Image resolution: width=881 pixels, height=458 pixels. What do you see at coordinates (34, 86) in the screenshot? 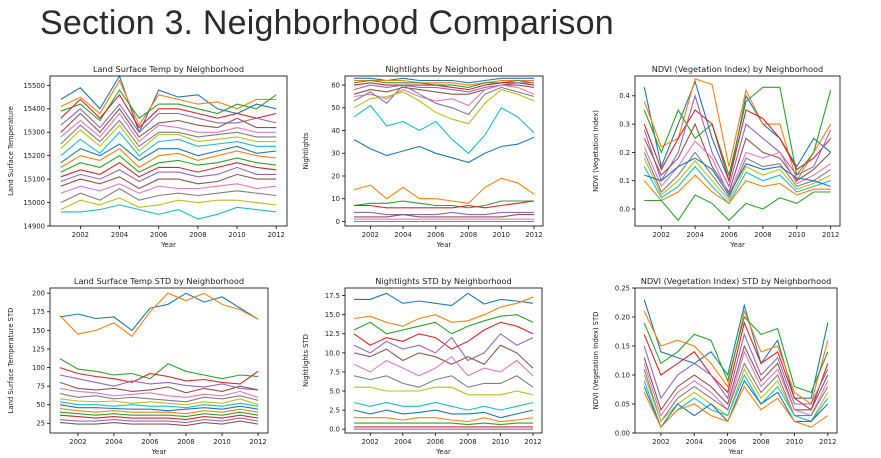
I see `y-tick-label: 15500` at bounding box center [34, 86].